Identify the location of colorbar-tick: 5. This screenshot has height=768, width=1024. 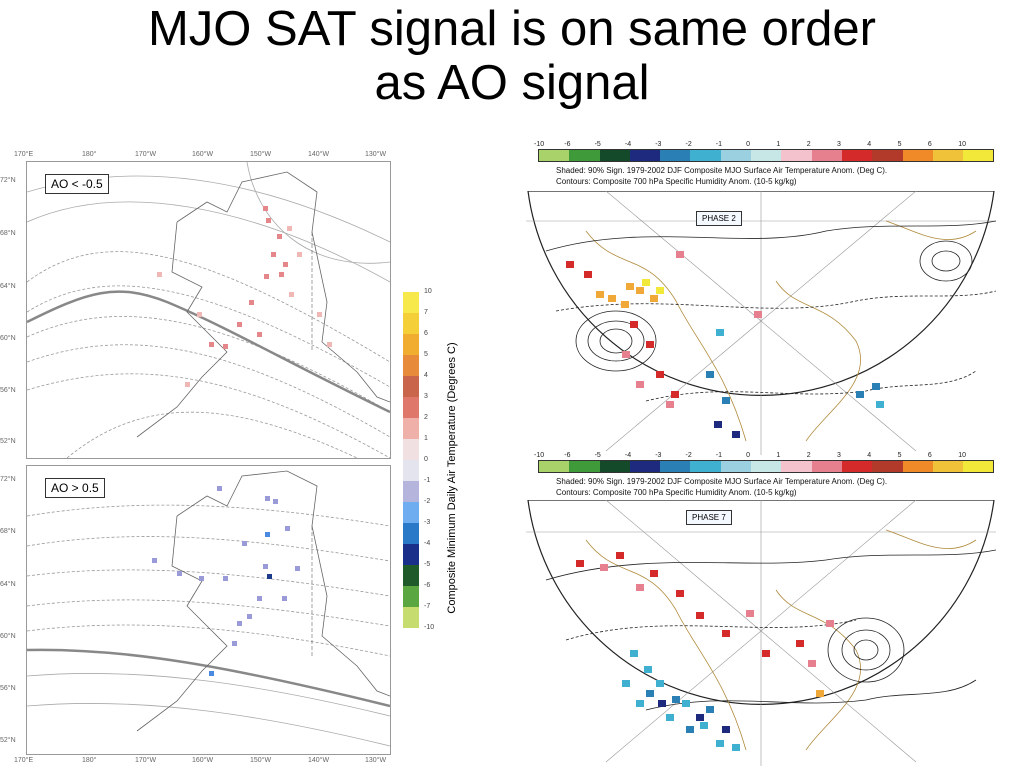
(426, 354).